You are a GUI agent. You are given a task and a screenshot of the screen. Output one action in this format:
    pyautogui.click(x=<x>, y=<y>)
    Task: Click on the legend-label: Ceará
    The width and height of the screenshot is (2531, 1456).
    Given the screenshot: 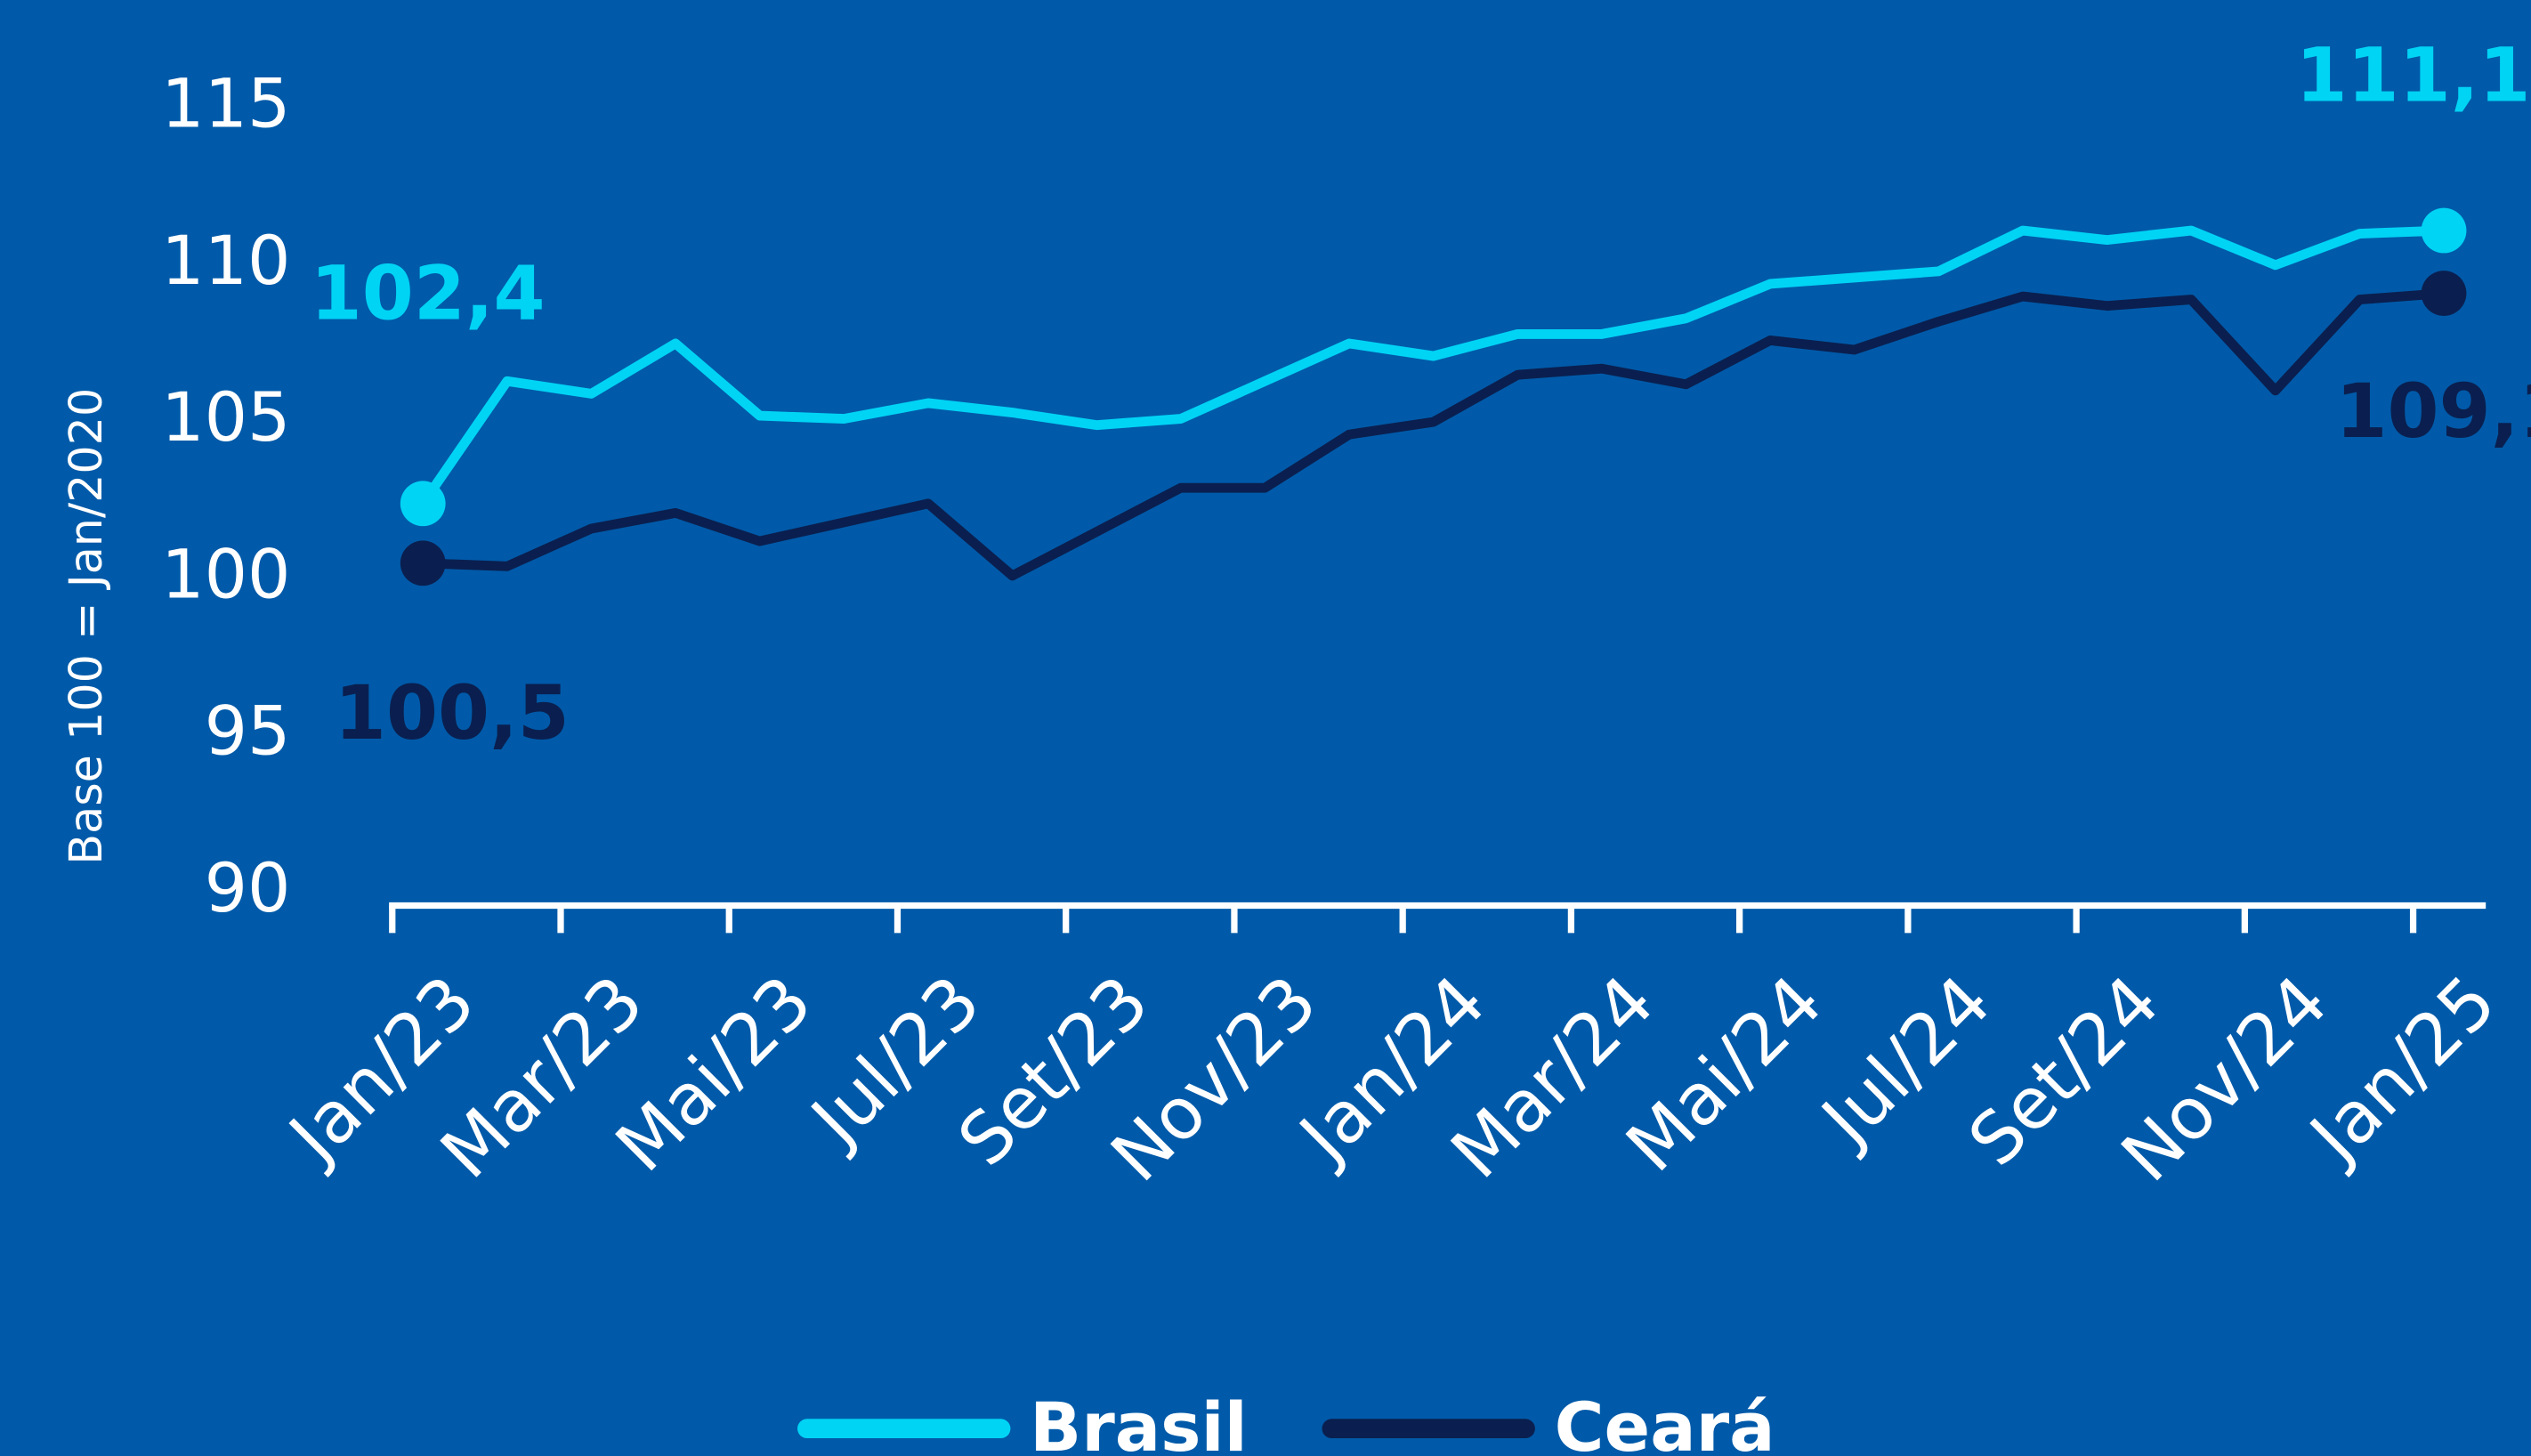 What is the action you would take?
    pyautogui.click(x=1665, y=1421)
    